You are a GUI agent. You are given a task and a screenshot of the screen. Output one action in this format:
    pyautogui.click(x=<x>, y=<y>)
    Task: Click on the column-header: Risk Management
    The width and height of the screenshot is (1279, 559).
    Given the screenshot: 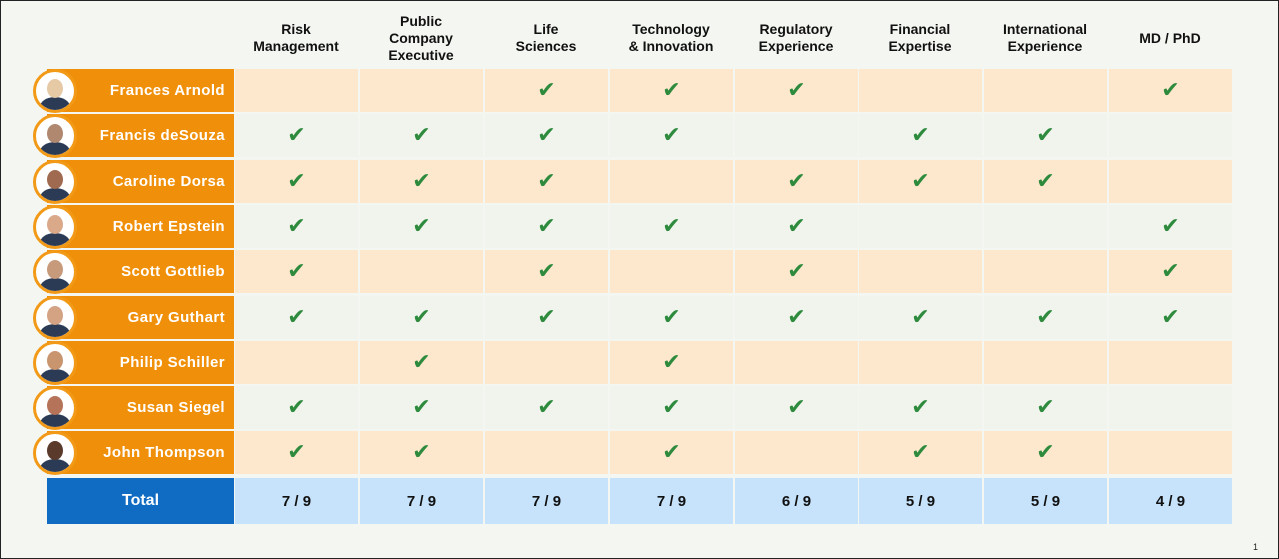 What is the action you would take?
    pyautogui.click(x=296, y=37)
    